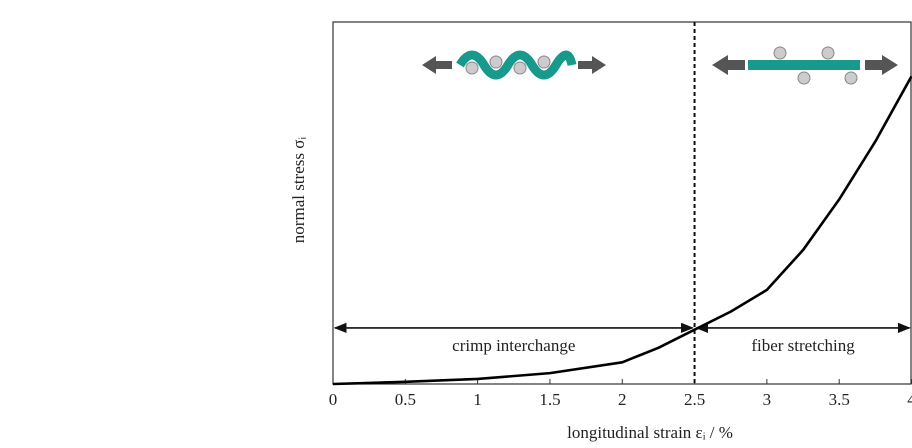 This screenshot has height=448, width=912. Describe the element at coordinates (405, 399) in the screenshot. I see `x-tick-label: 0.5` at that location.